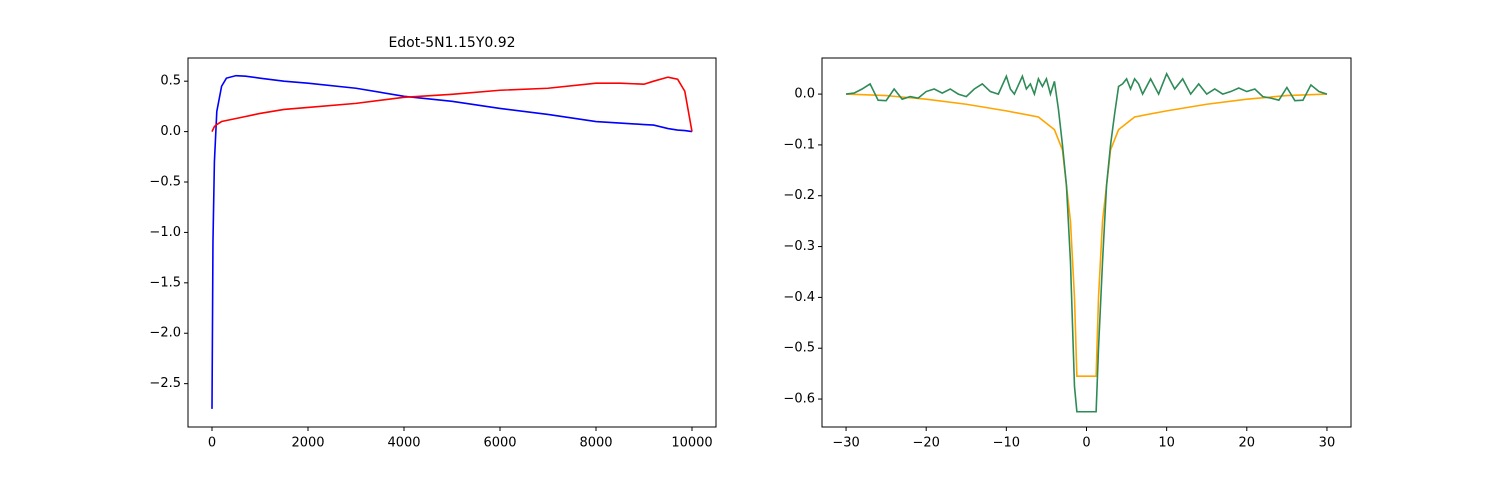 Image resolution: width=1500 pixels, height=480 pixels. What do you see at coordinates (1327, 443) in the screenshot?
I see `x-tick-label: 30` at bounding box center [1327, 443].